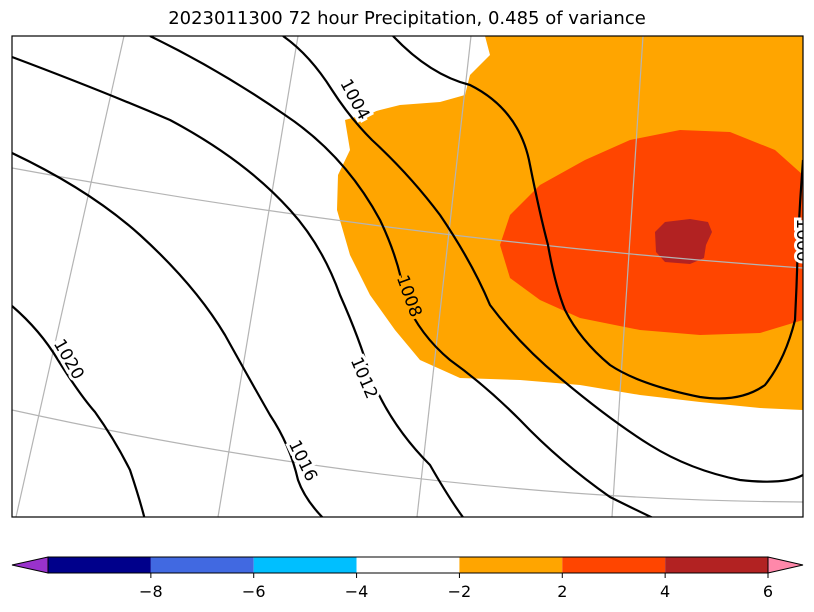 This screenshot has width=814, height=612. I want to click on colorbar-tick-label: −4, so click(357, 591).